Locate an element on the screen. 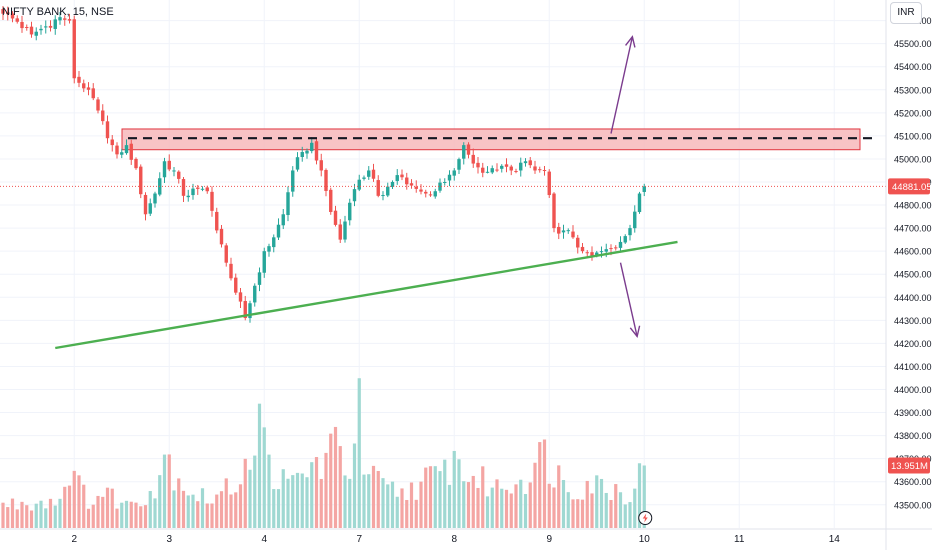  price-tick-label: 44500.00 is located at coordinates (913, 275).